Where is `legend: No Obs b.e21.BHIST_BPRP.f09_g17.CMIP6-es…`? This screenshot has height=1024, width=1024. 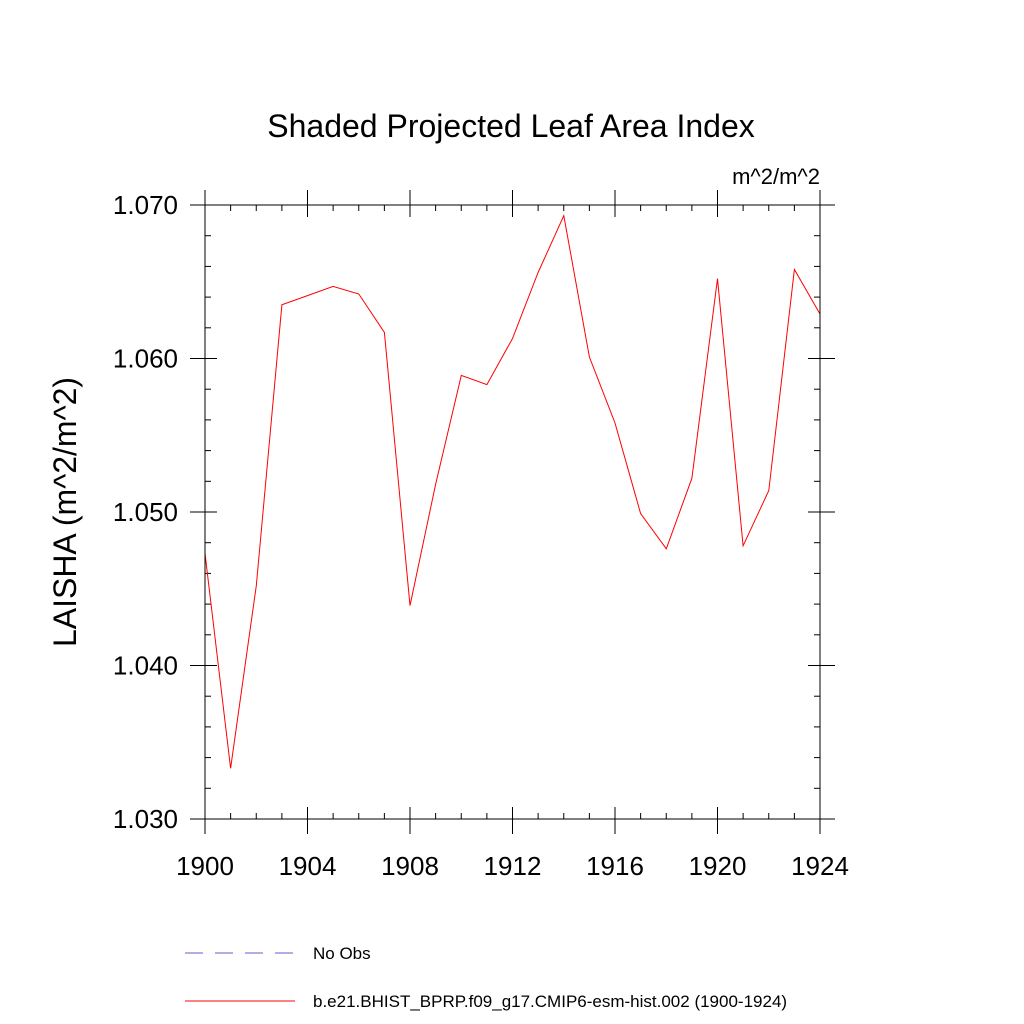 legend: No Obs b.e21.BHIST_BPRP.f09_g17.CMIP6-es… is located at coordinates (486, 977).